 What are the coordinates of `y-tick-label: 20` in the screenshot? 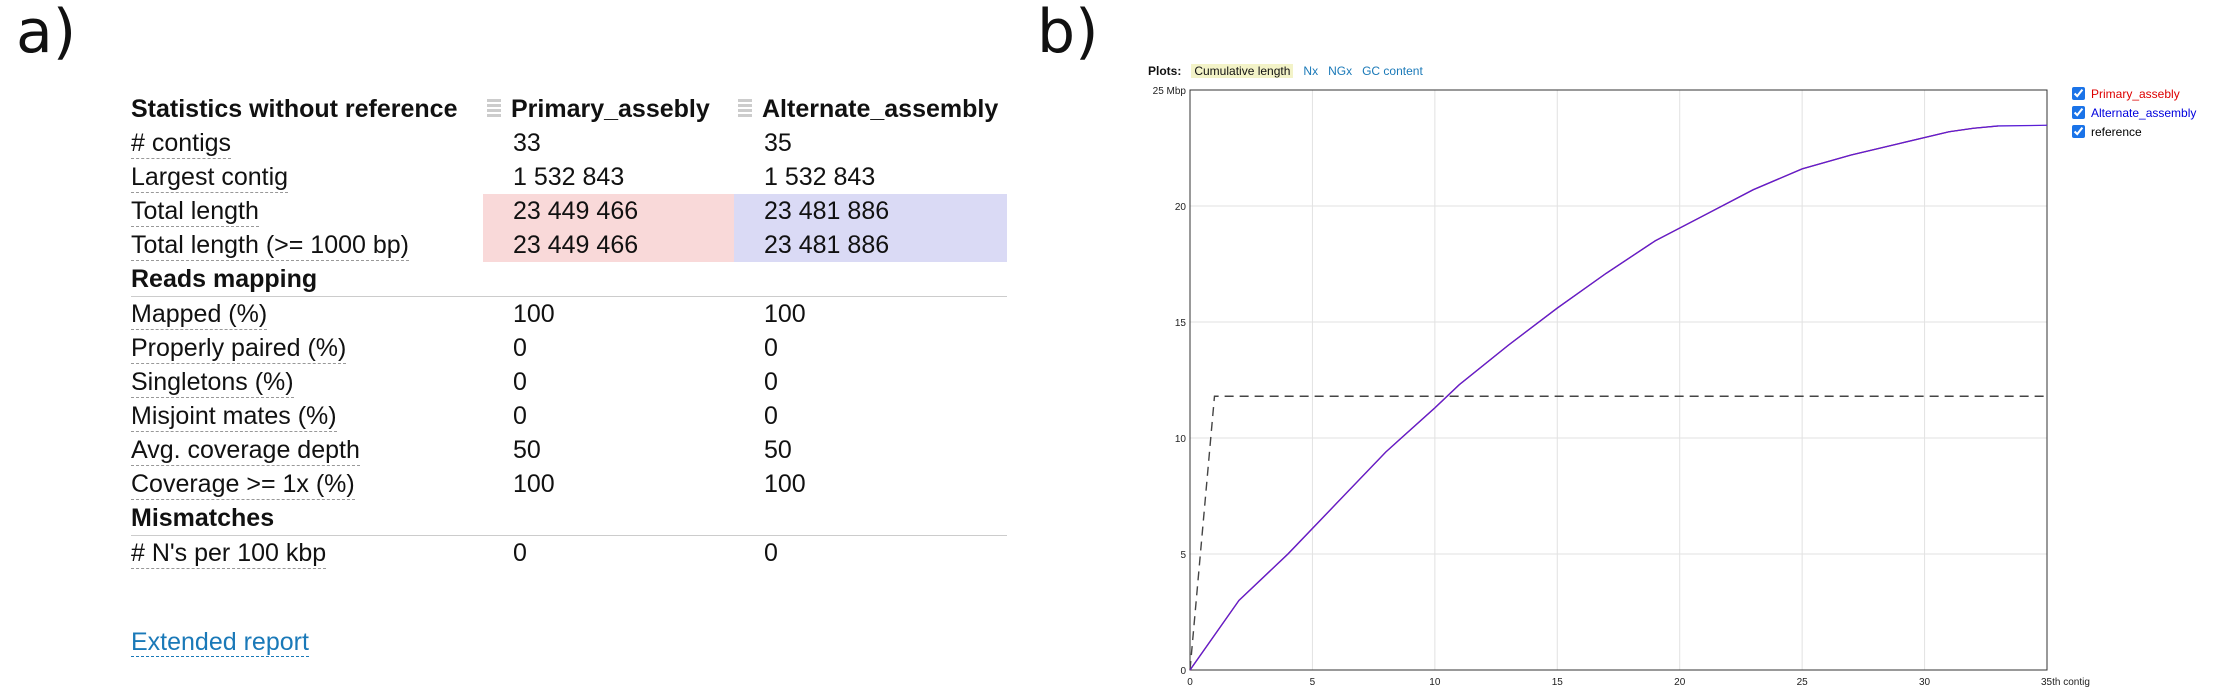 It's located at (1181, 207).